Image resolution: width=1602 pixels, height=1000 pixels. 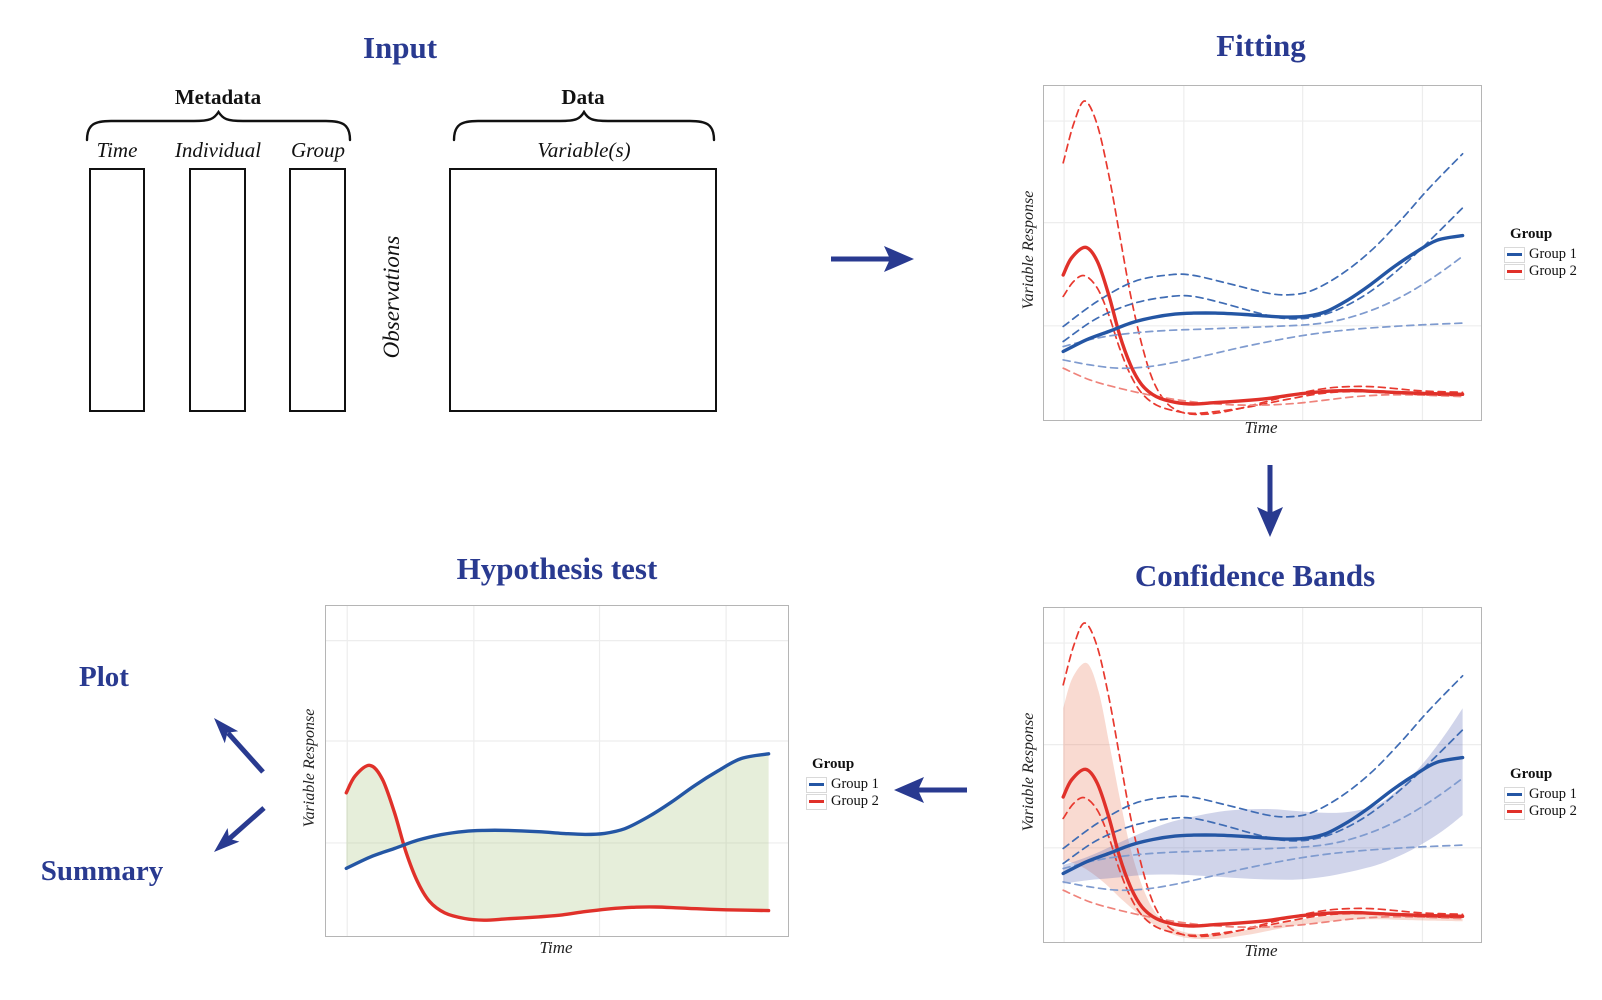 I want to click on fitting-plot, so click(x=1262, y=253).